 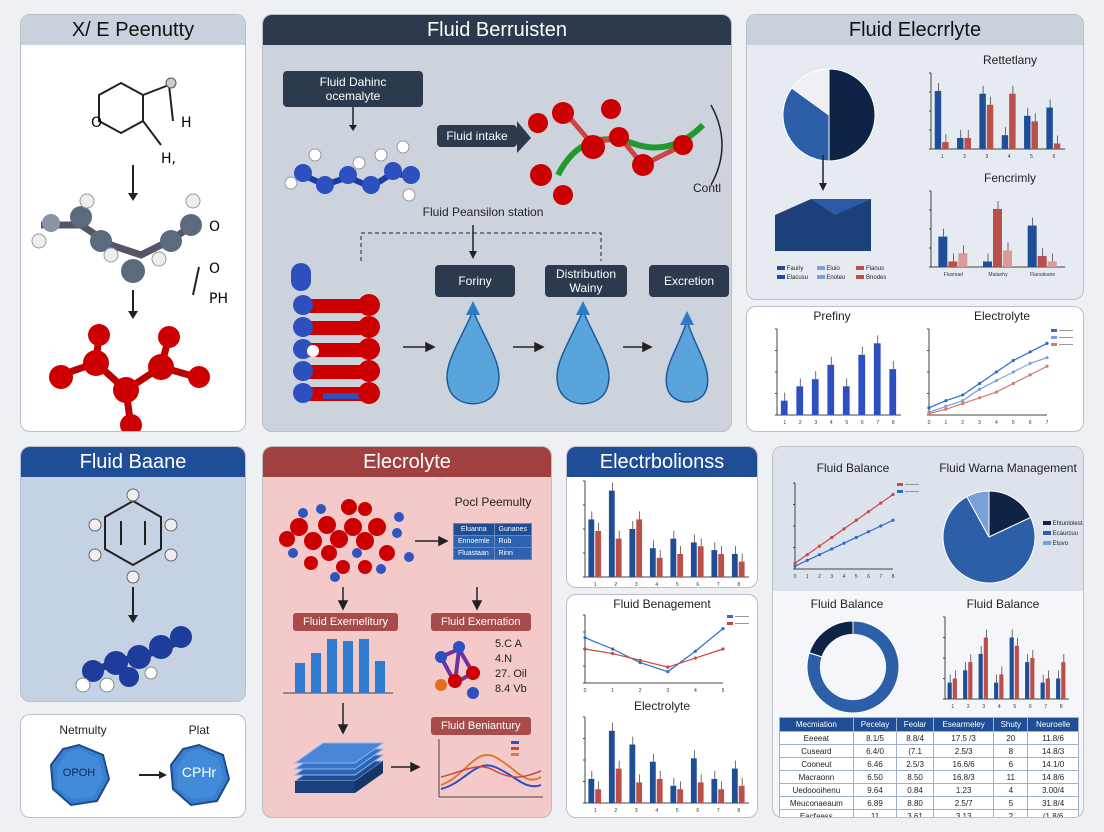 I want to click on mini-th: Eluanna, so click(x=474, y=529).